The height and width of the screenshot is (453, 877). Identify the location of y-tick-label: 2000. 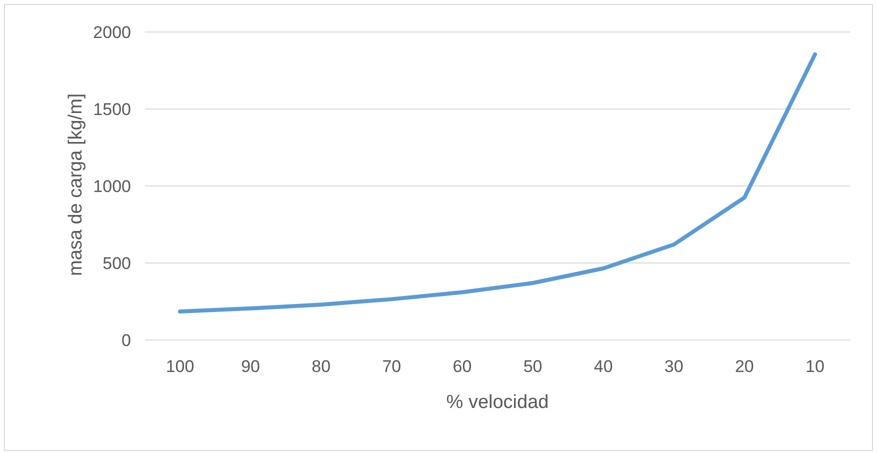
(112, 32).